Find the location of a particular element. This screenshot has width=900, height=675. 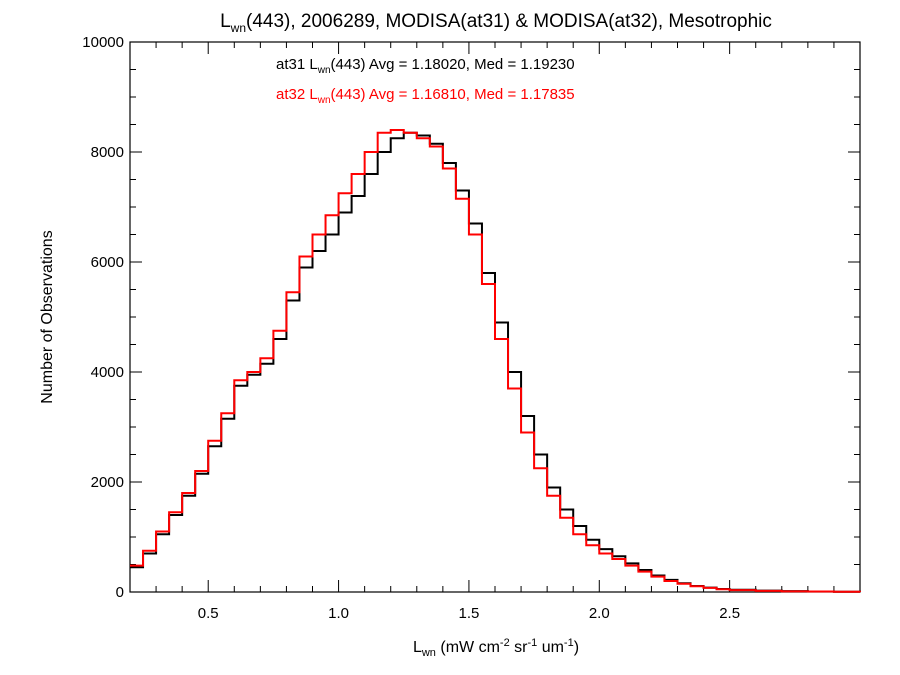

y-tick-label: 4000 is located at coordinates (107, 372).